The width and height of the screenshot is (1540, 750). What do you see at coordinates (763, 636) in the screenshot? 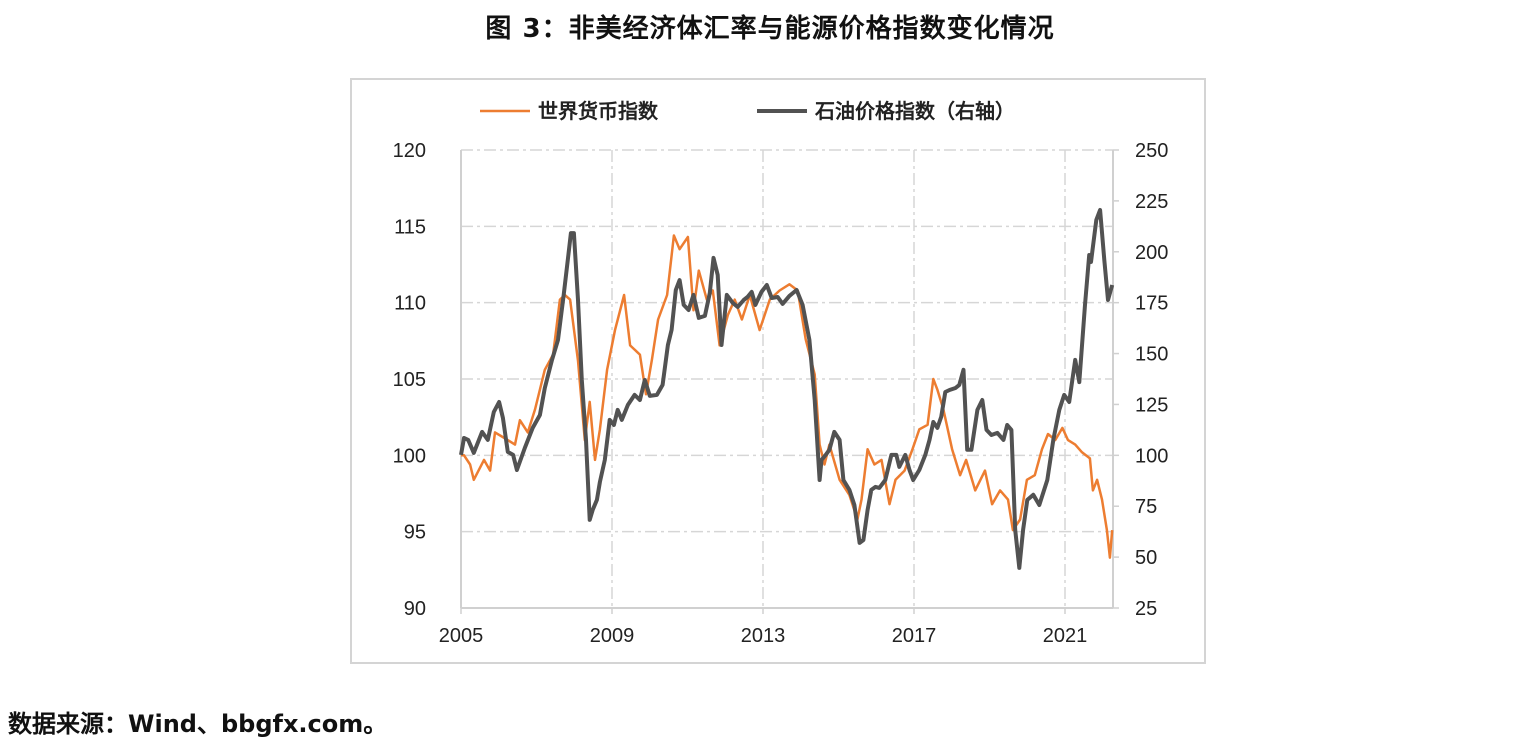
I see `x-tick-label: 2013` at bounding box center [763, 636].